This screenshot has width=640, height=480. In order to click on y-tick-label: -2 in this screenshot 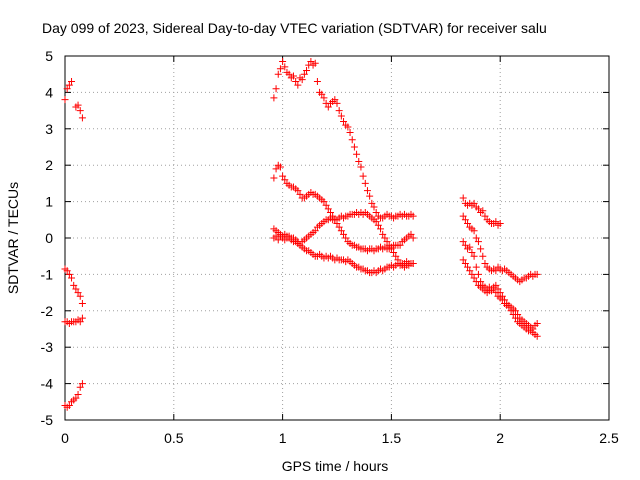, I will do `click(47, 311)`.